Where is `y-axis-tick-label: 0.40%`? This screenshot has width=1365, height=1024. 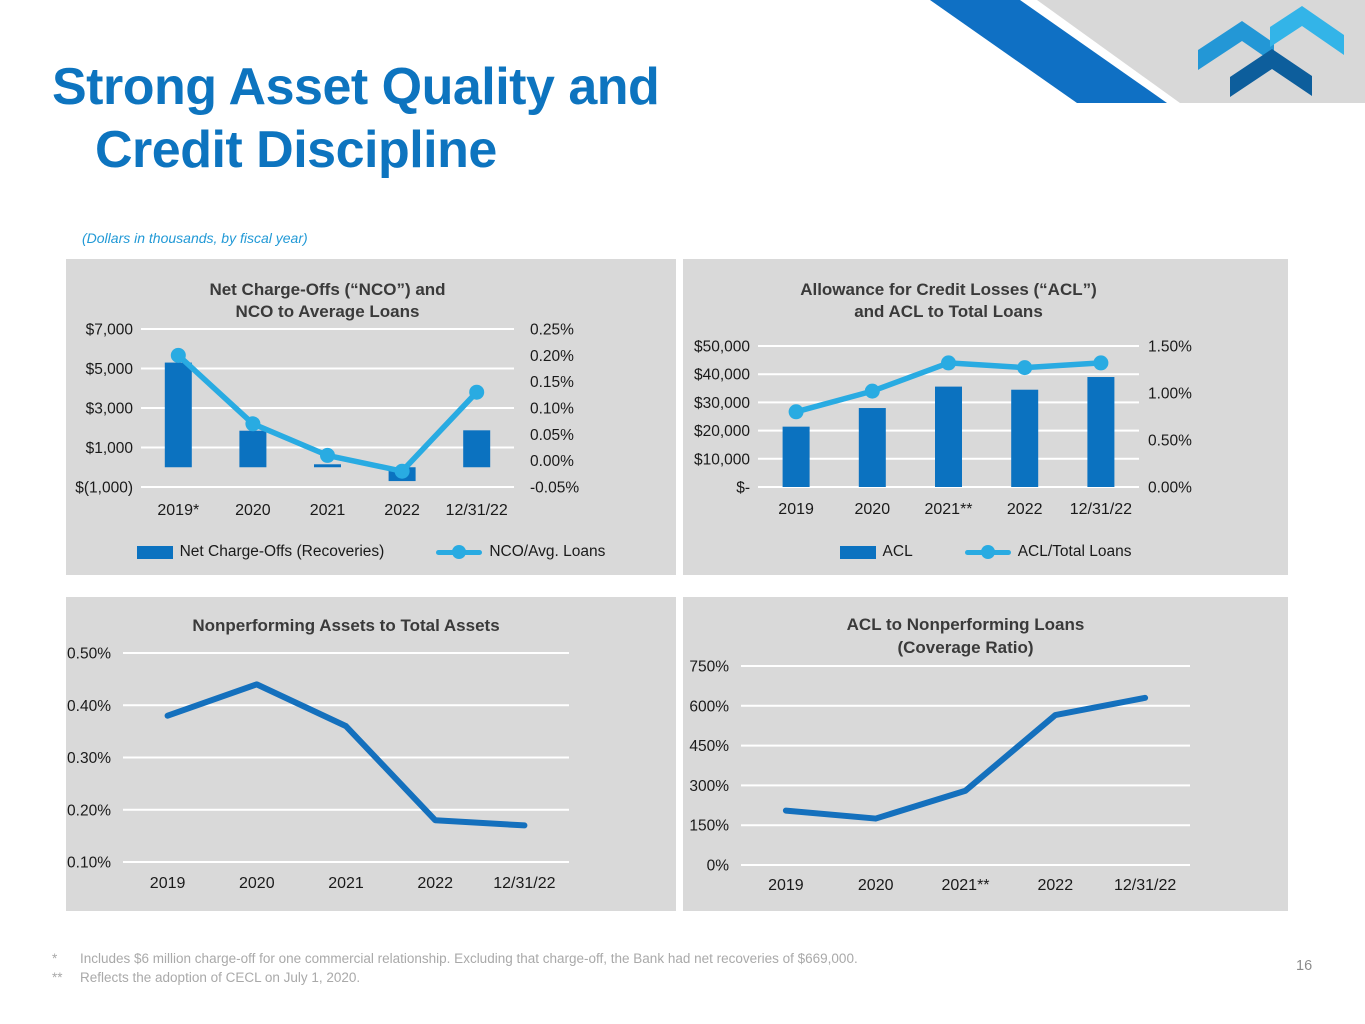 y-axis-tick-label: 0.40% is located at coordinates (89, 706).